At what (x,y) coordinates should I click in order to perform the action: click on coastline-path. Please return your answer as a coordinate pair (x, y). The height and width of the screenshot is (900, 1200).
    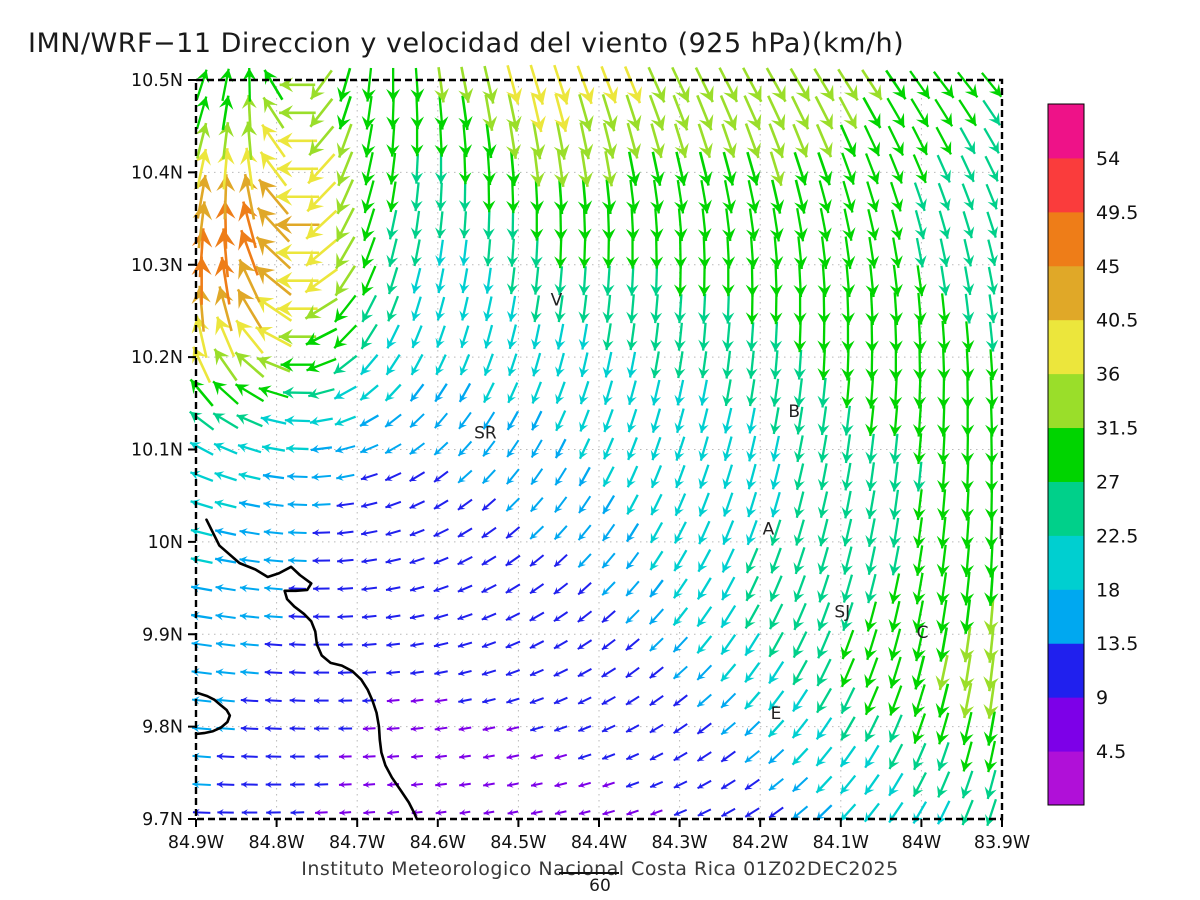
    Looking at the image, I should click on (213, 713).